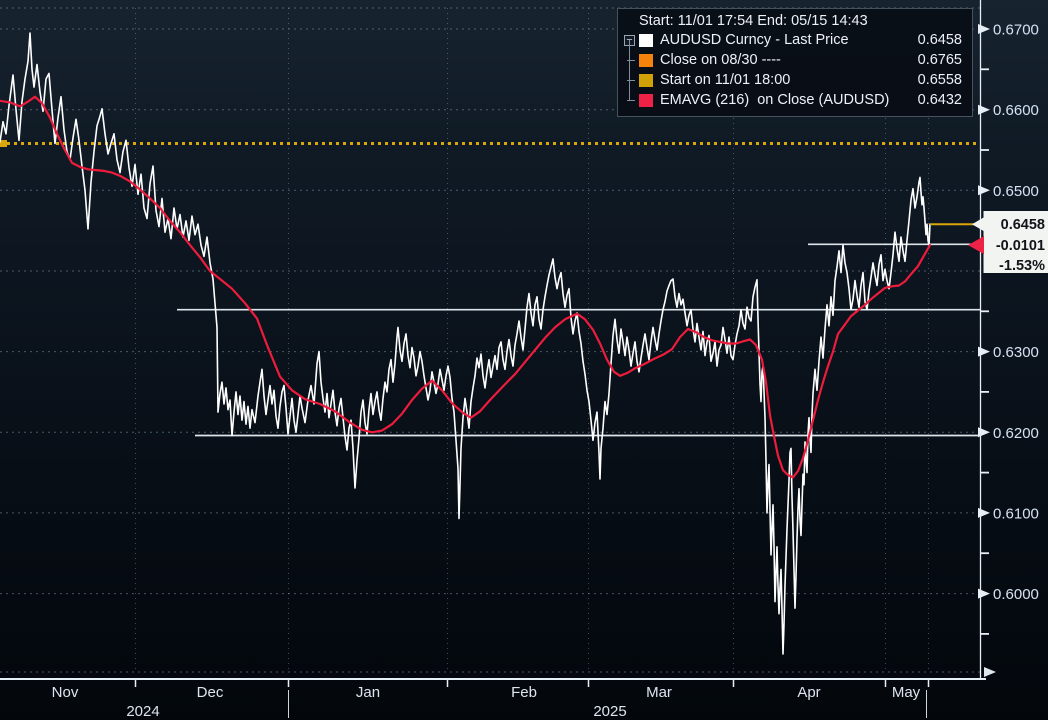  What do you see at coordinates (1016, 513) in the screenshot?
I see `y-axis-label: 0.6100` at bounding box center [1016, 513].